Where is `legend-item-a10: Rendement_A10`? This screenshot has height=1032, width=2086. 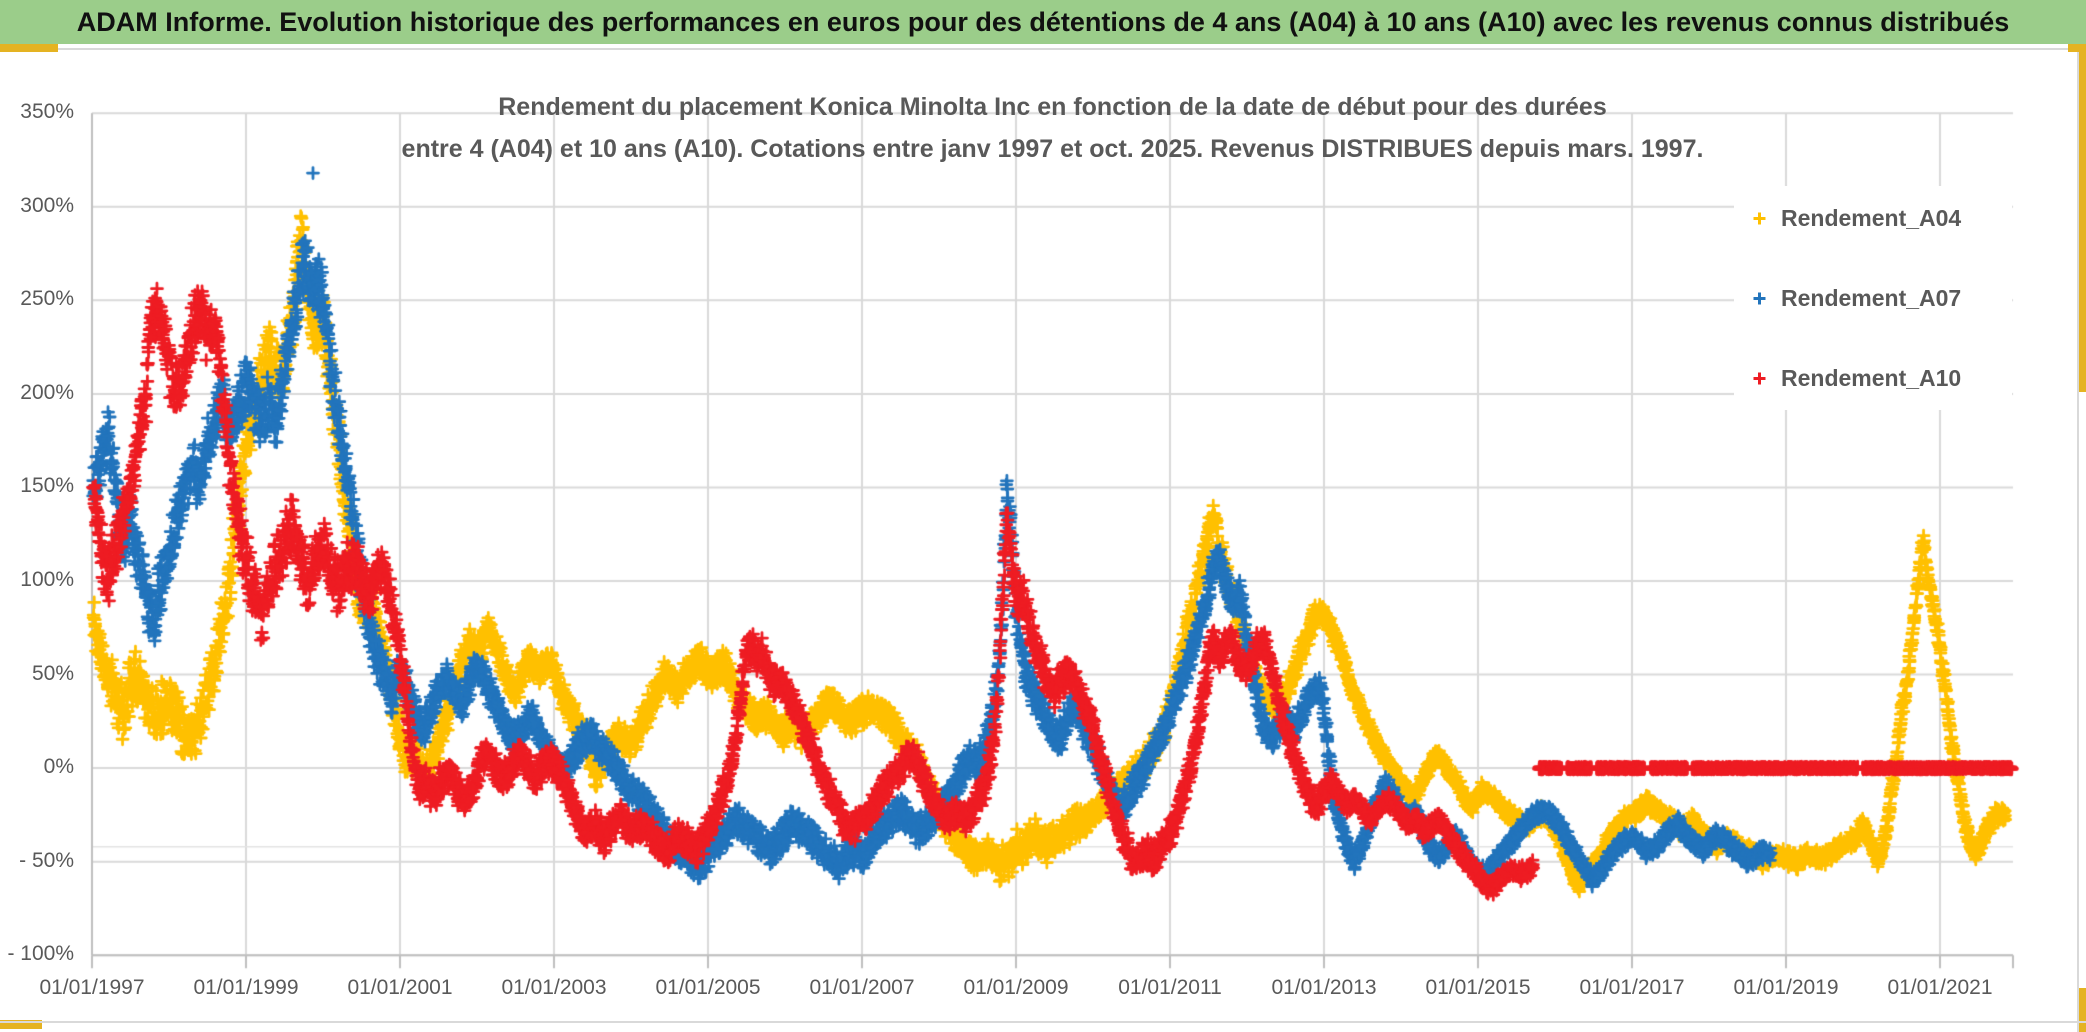 legend-item-a10: Rendement_A10 is located at coordinates (1882, 378).